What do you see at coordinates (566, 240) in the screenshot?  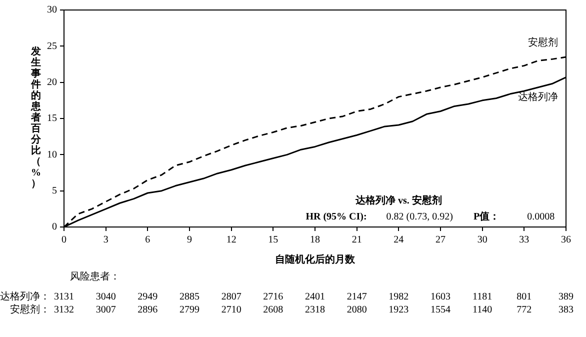 I see `x-tick-label: 36` at bounding box center [566, 240].